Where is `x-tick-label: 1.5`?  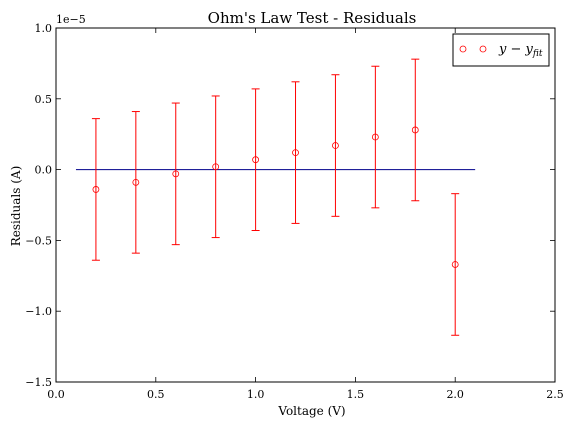 x-tick-label: 1.5 is located at coordinates (356, 394).